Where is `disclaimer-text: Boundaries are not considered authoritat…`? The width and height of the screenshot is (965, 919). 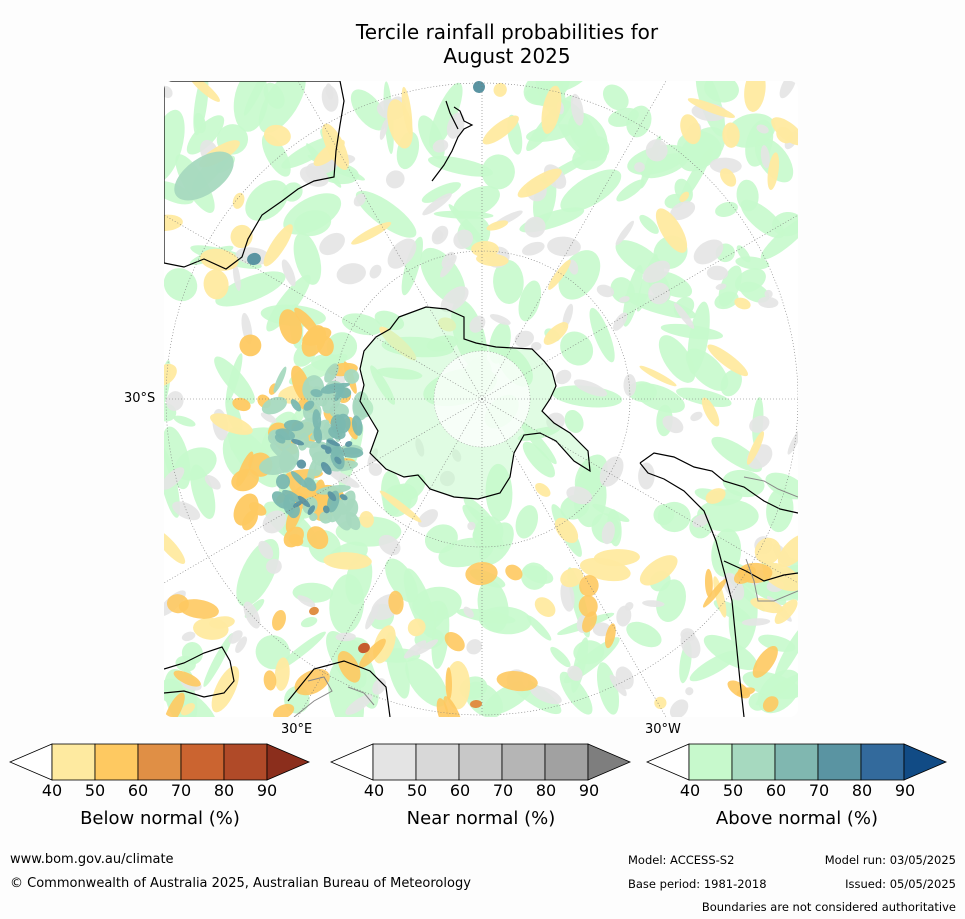
disclaimer-text: Boundaries are not considered authoritat… is located at coordinates (828, 907).